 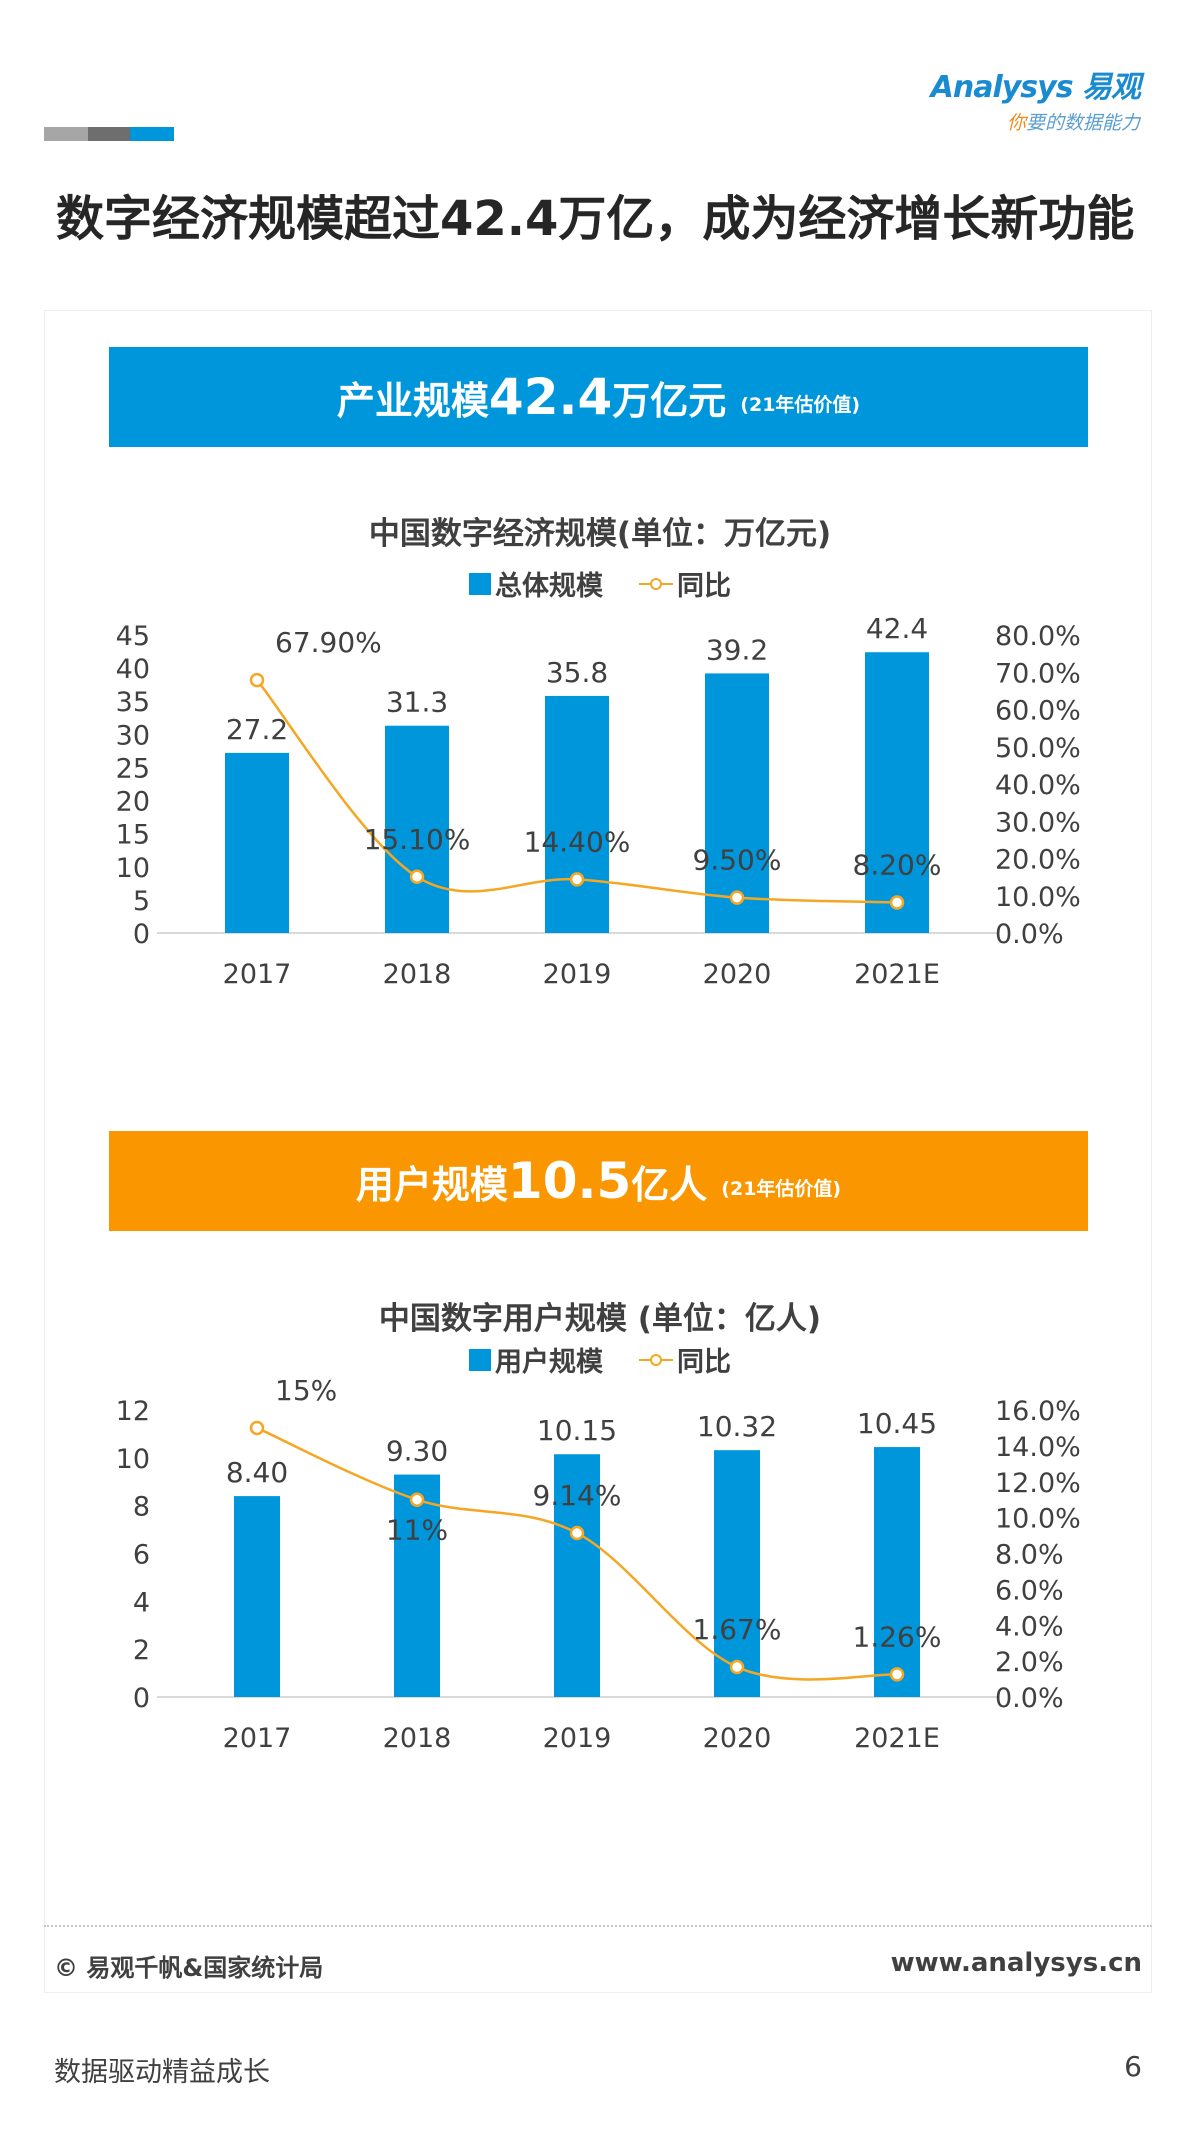 I want to click on chart1-title: 中国数字经济规模(单位：万亿元), so click(x=600, y=534).